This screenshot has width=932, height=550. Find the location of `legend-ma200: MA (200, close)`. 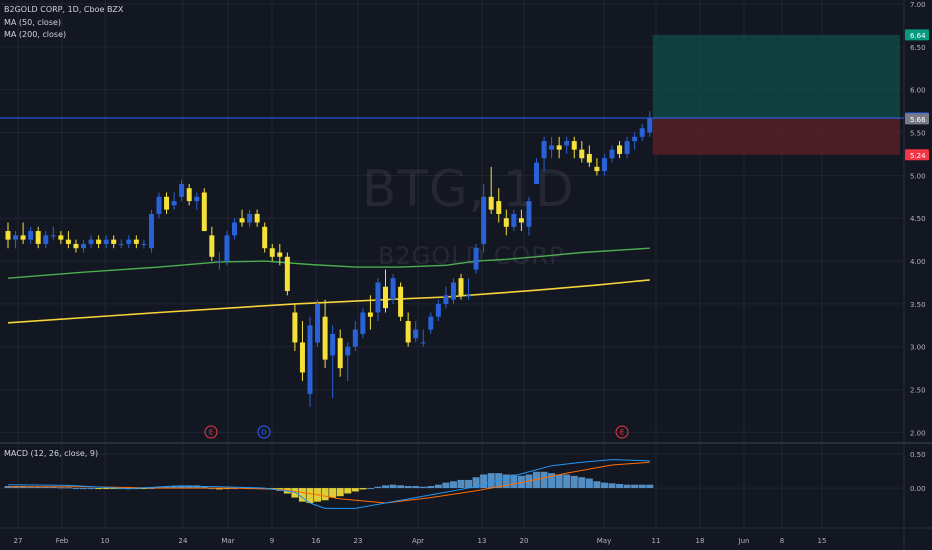

legend-ma200: MA (200, close) is located at coordinates (35, 34).